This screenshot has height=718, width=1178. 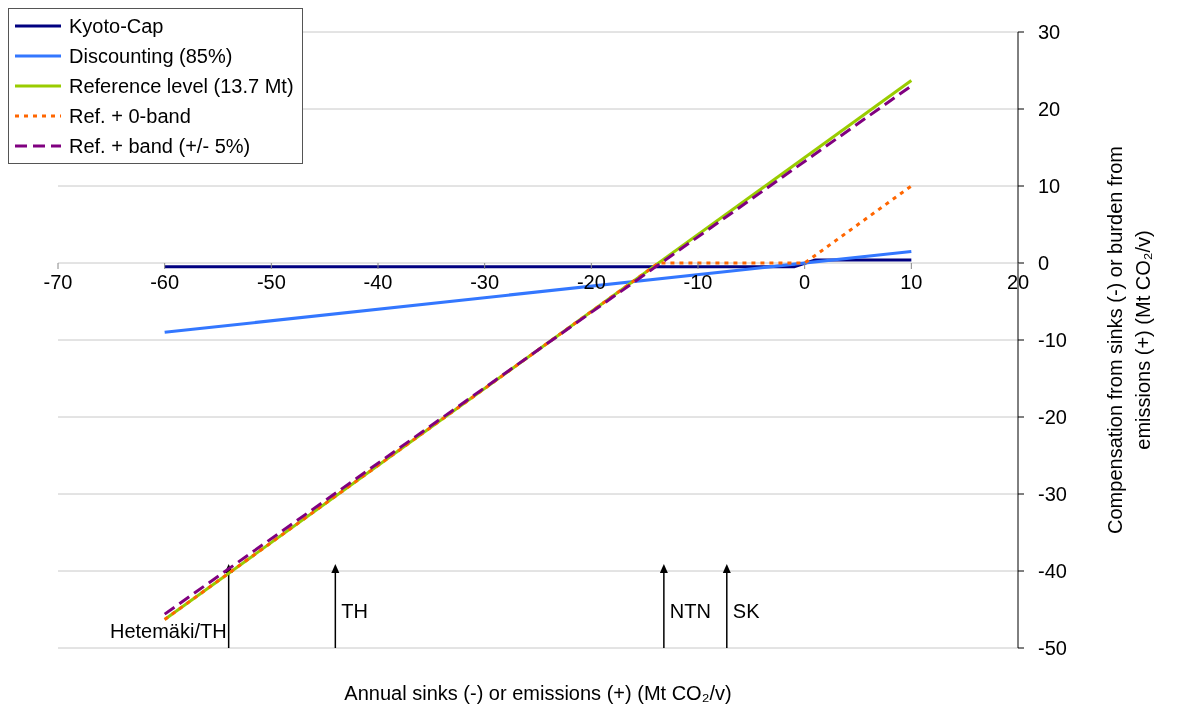 I want to click on y-tick-label: -40, so click(x=1052, y=571).